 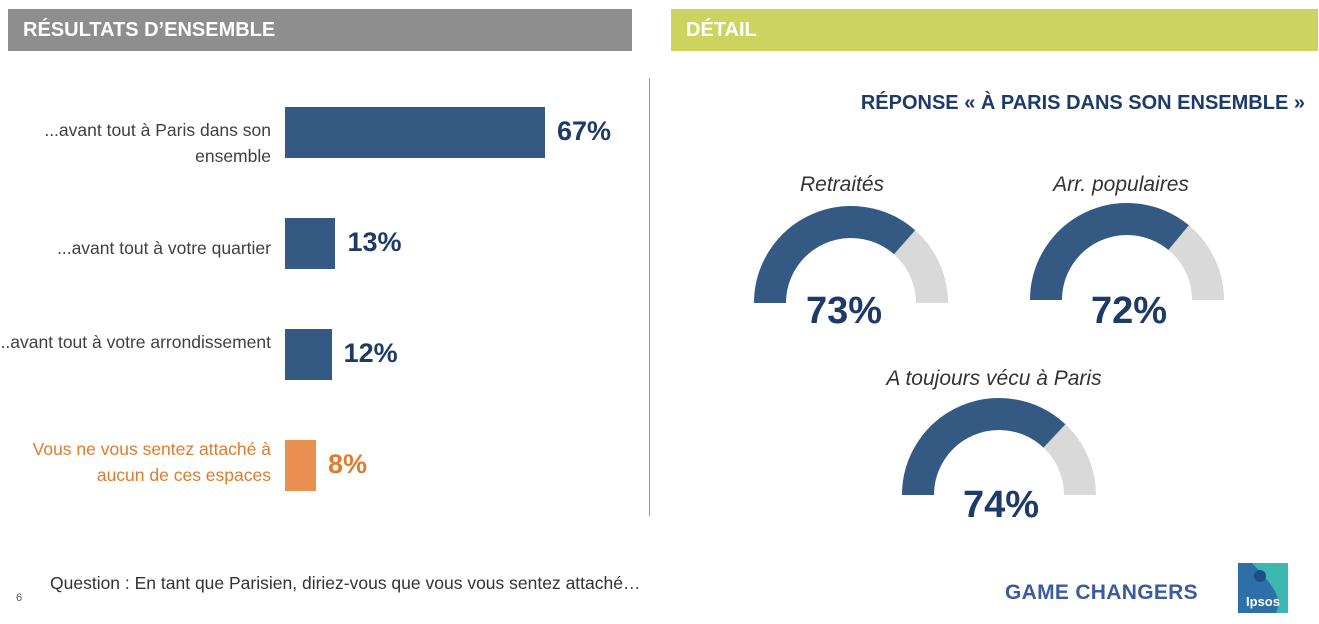 What do you see at coordinates (649, 297) in the screenshot?
I see `section-divider` at bounding box center [649, 297].